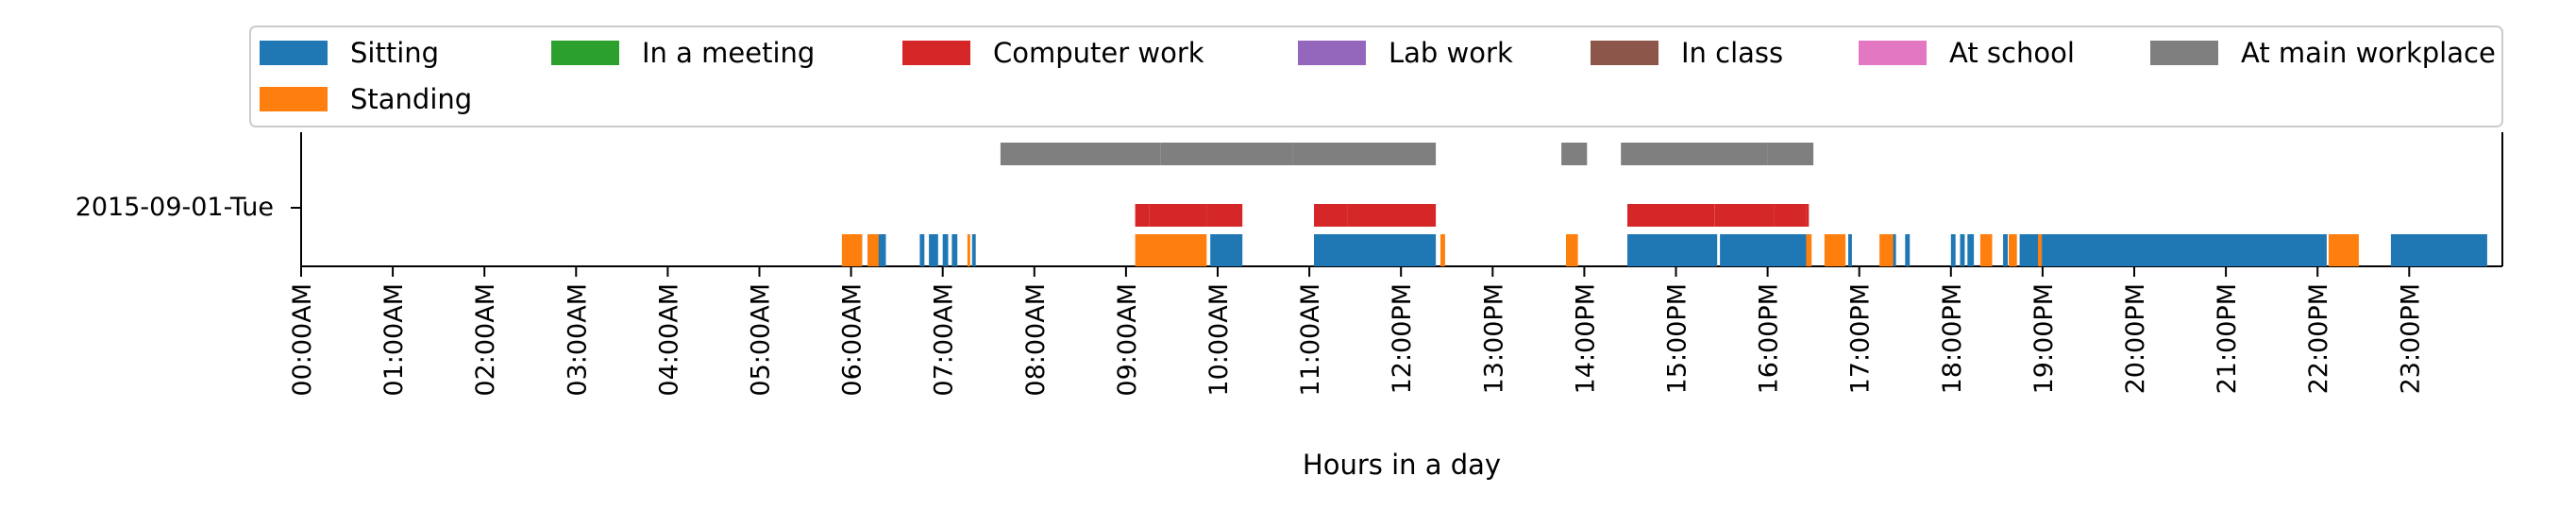  What do you see at coordinates (175, 207) in the screenshot?
I see `y-tick-label: 2015-09-01-Tue` at bounding box center [175, 207].